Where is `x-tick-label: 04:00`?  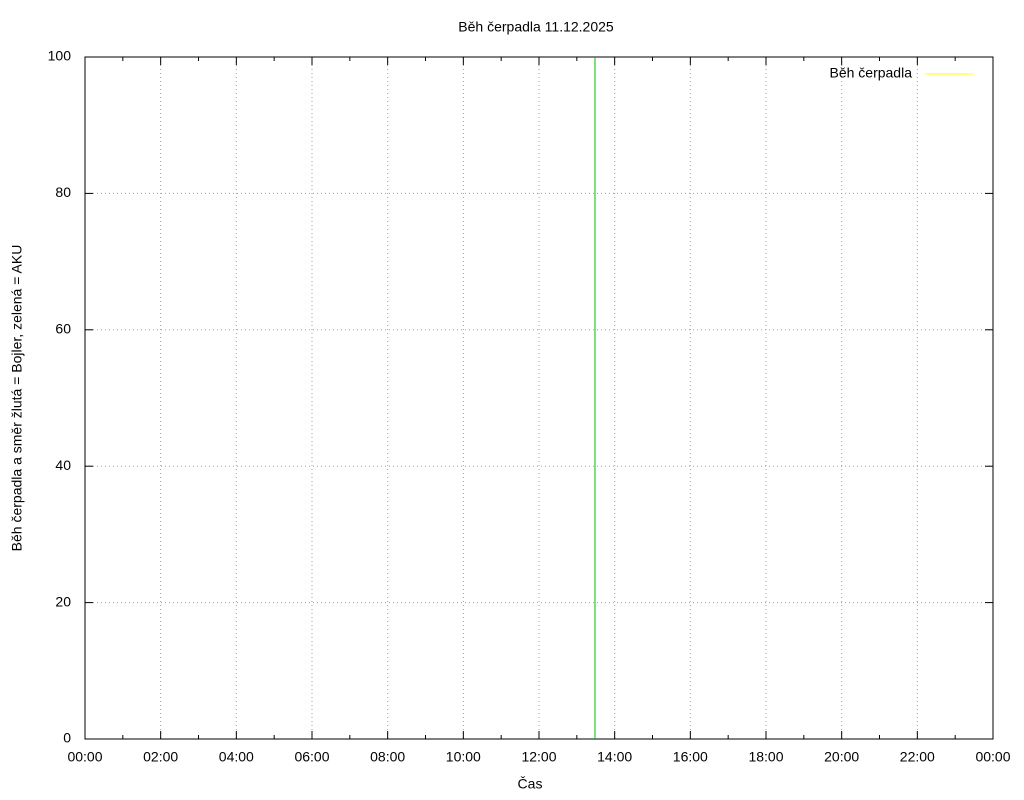
x-tick-label: 04:00 is located at coordinates (236, 757).